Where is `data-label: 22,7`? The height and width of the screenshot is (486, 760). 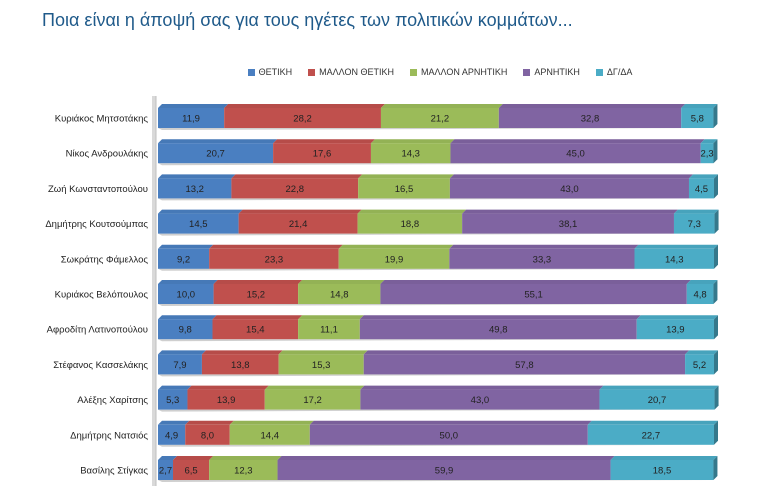
data-label: 22,7 is located at coordinates (651, 435).